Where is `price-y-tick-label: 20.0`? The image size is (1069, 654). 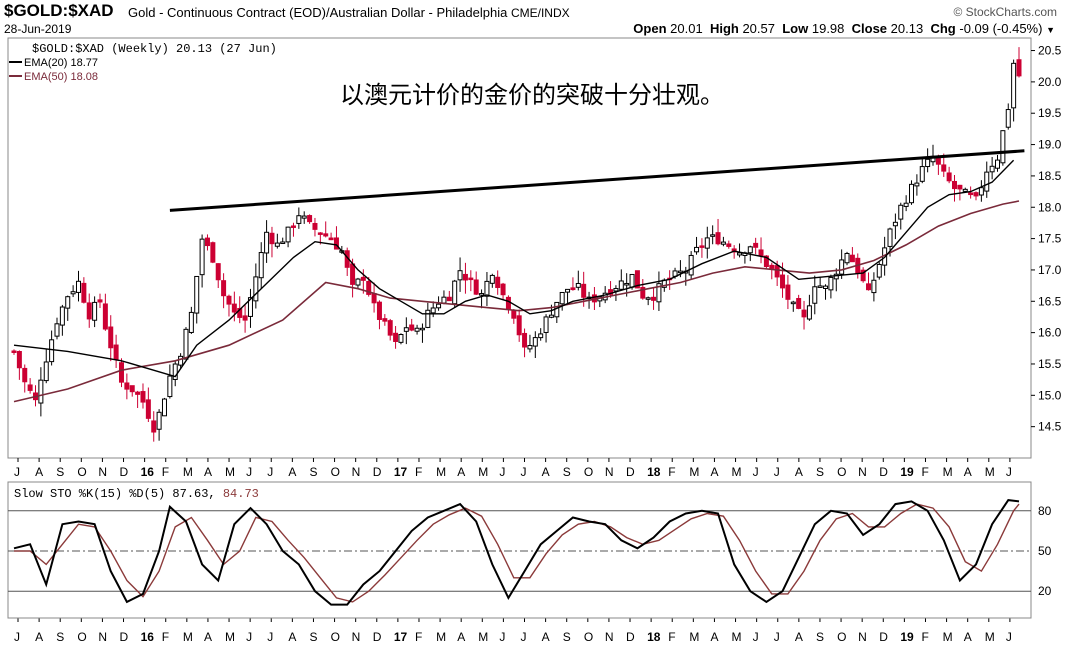 price-y-tick-label: 20.0 is located at coordinates (1050, 82).